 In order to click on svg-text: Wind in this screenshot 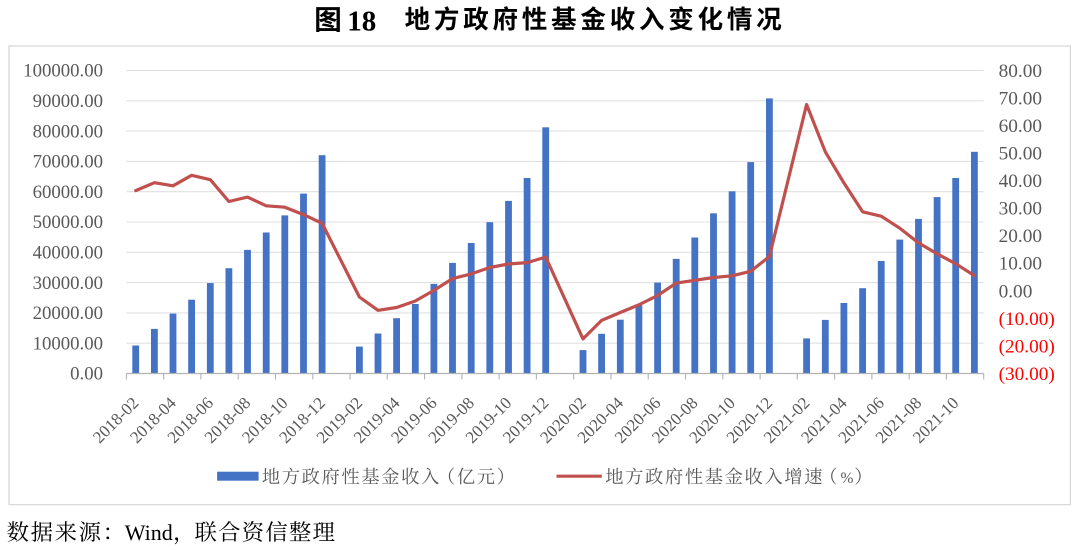, I will do `click(149, 532)`.